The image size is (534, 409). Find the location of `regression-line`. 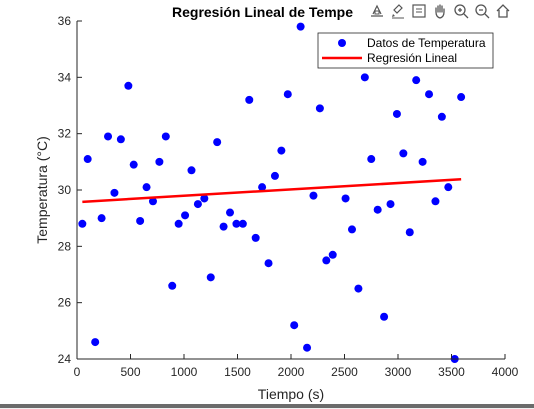

regression-line is located at coordinates (272, 191).